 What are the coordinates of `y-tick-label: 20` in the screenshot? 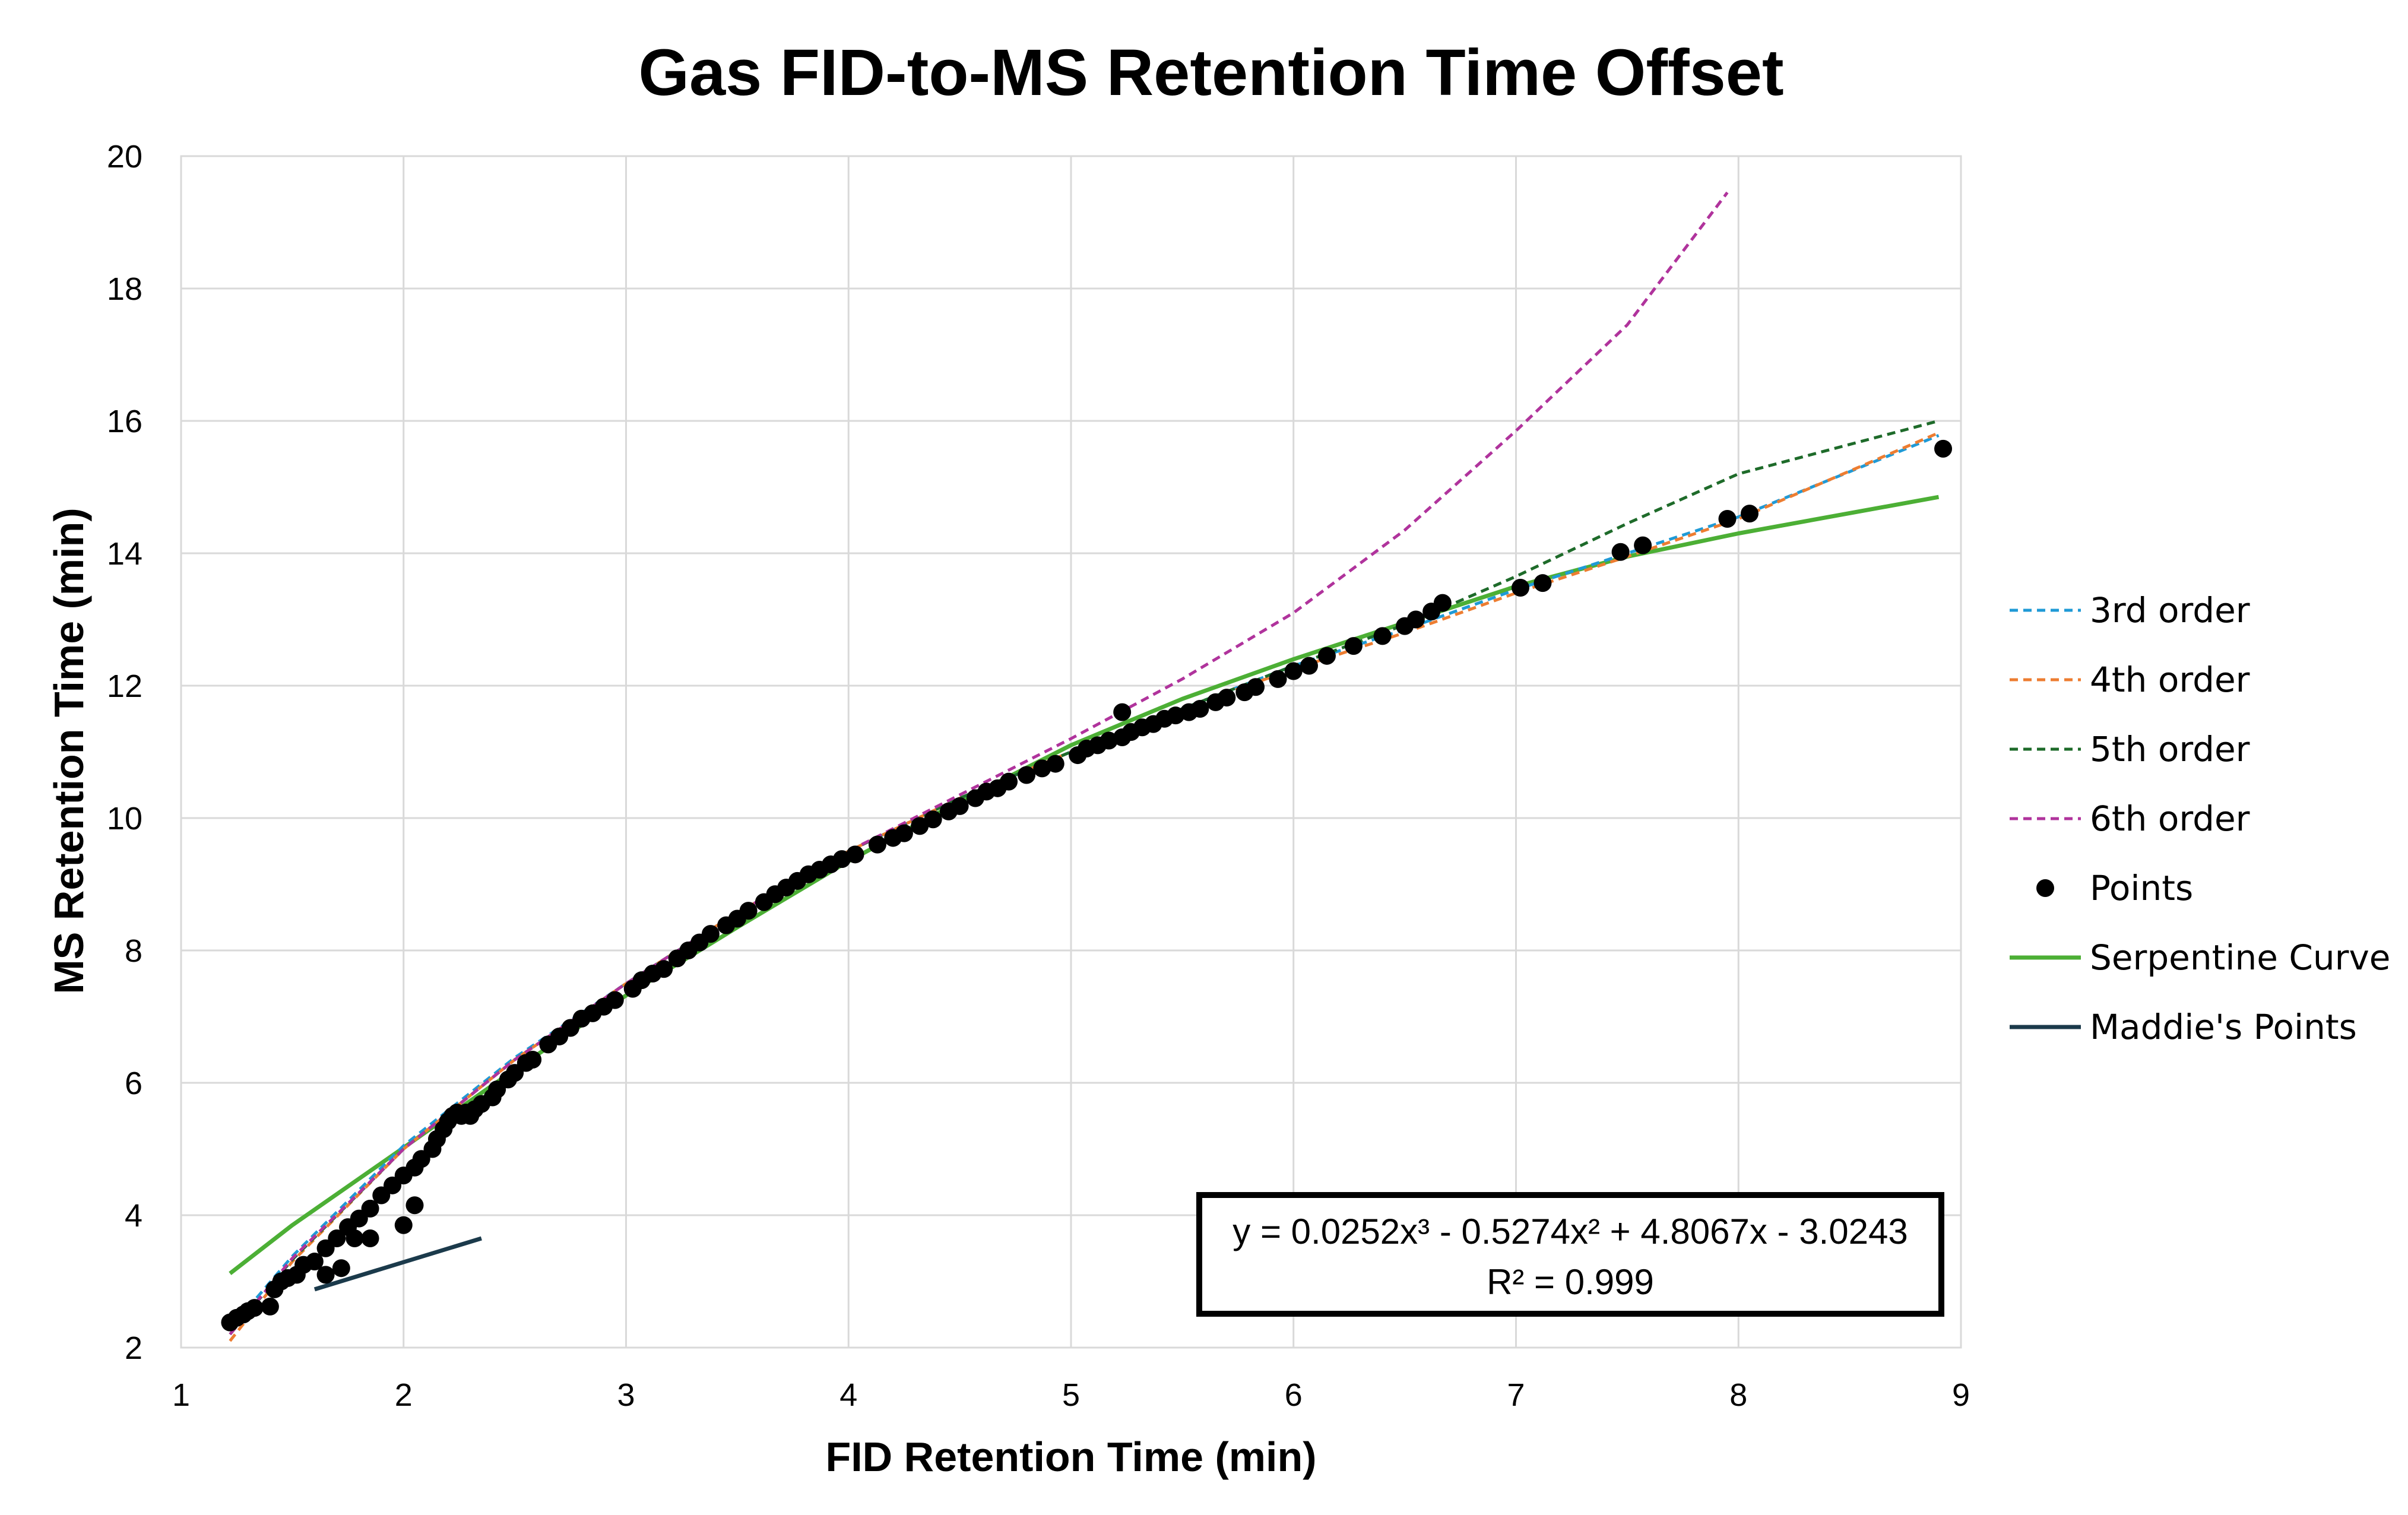 It's located at (125, 157).